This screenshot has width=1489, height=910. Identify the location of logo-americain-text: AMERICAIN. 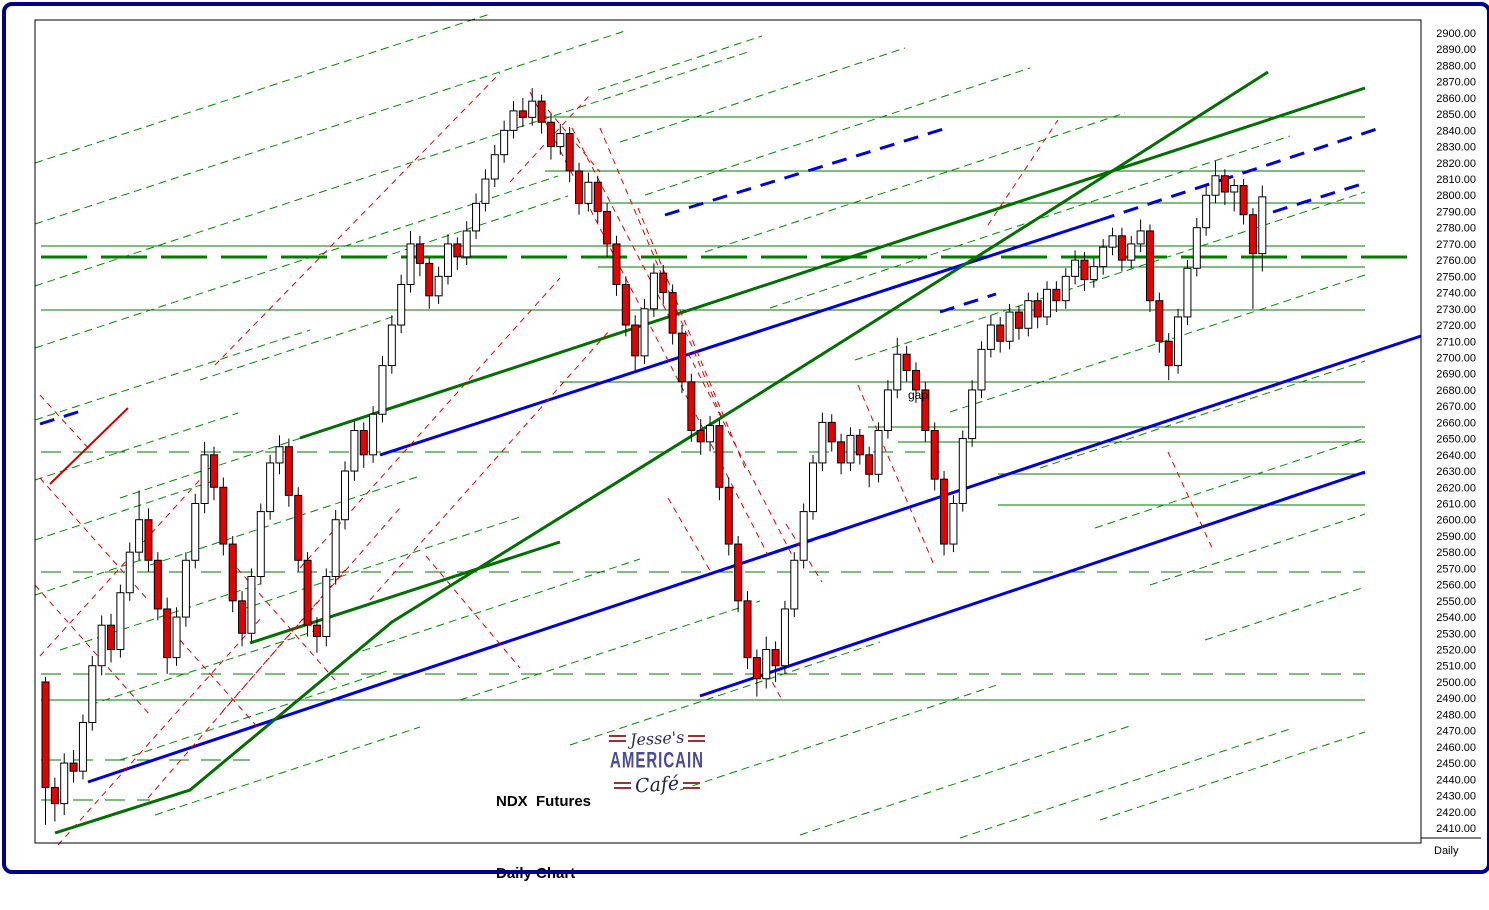
(657, 760).